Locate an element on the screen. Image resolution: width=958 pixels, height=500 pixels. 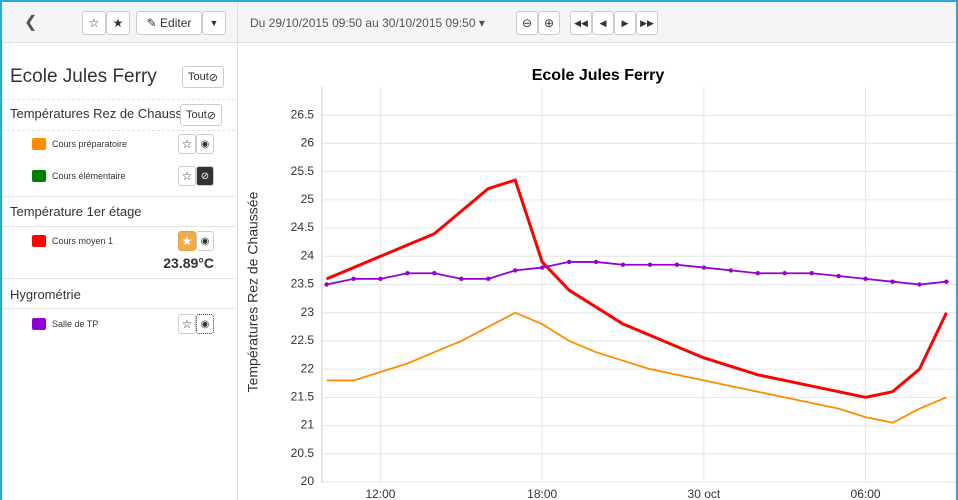
show-all-button: Tout ⊘ is located at coordinates (203, 77).